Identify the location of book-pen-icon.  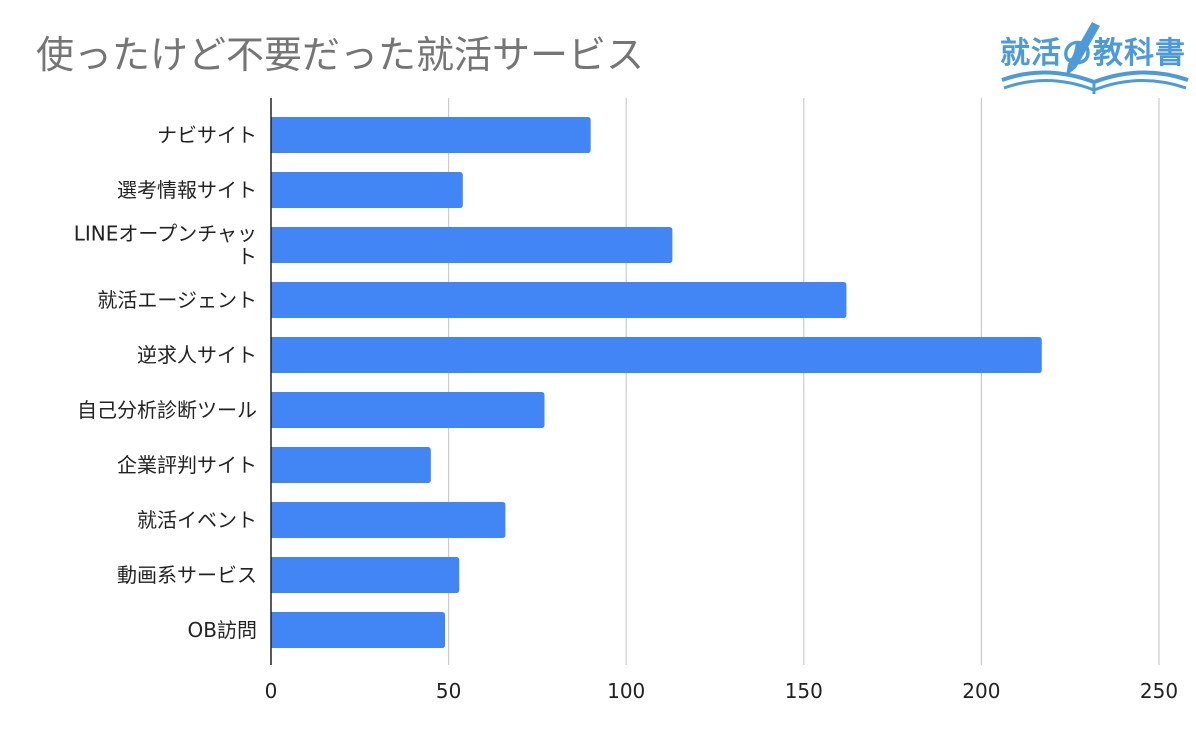
(1095, 58).